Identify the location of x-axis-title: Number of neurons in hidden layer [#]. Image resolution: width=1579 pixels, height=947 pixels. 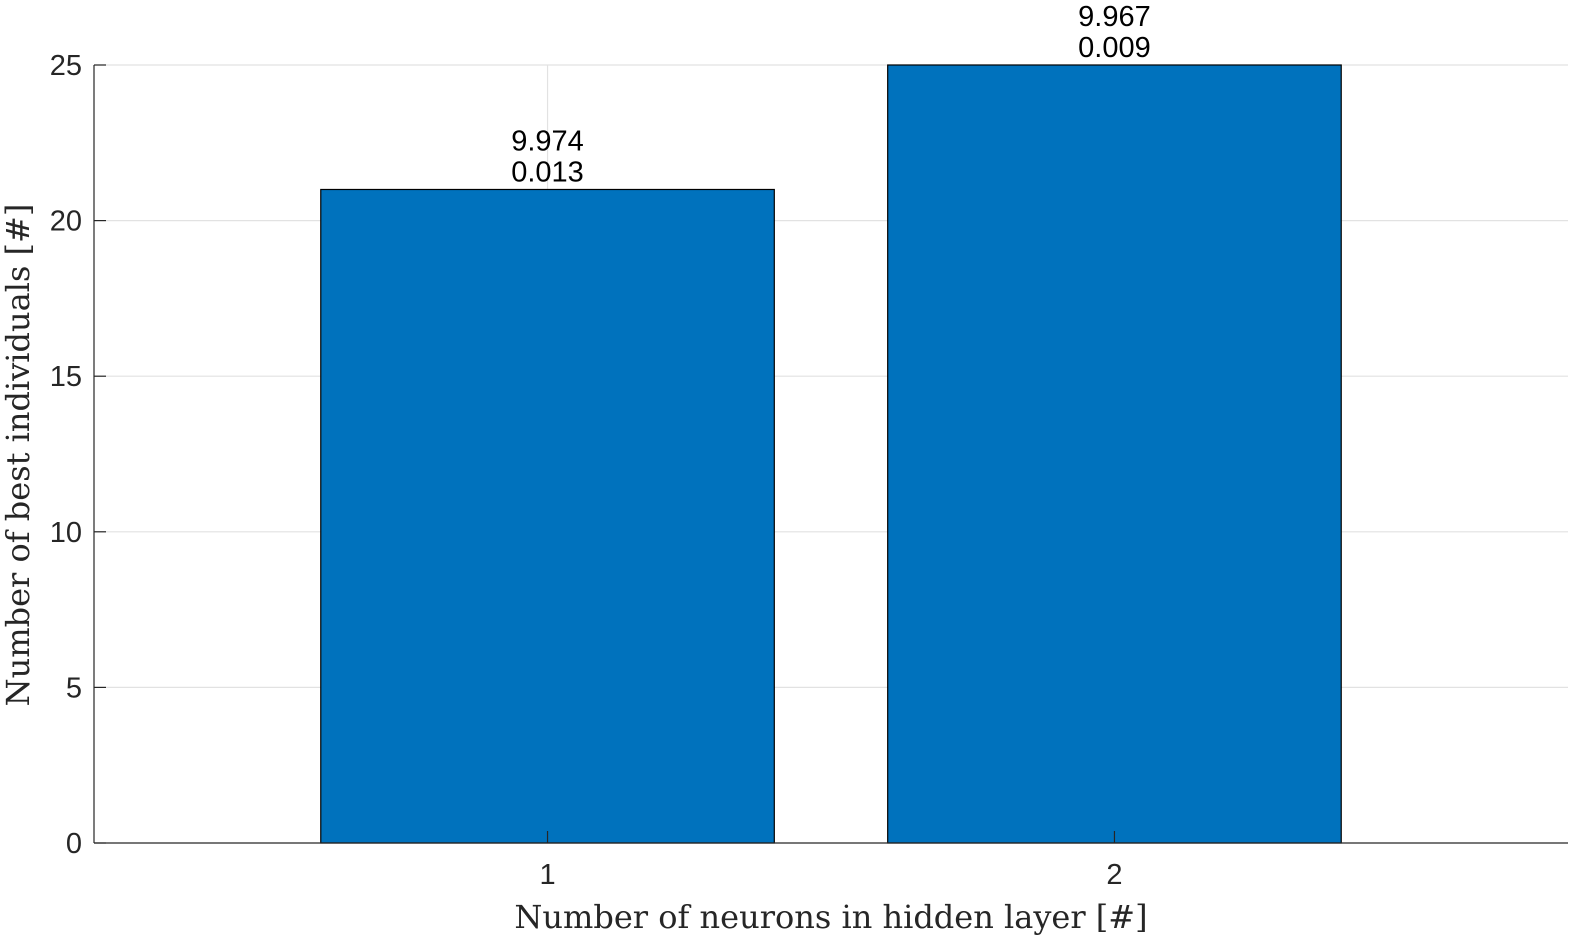
(830, 917).